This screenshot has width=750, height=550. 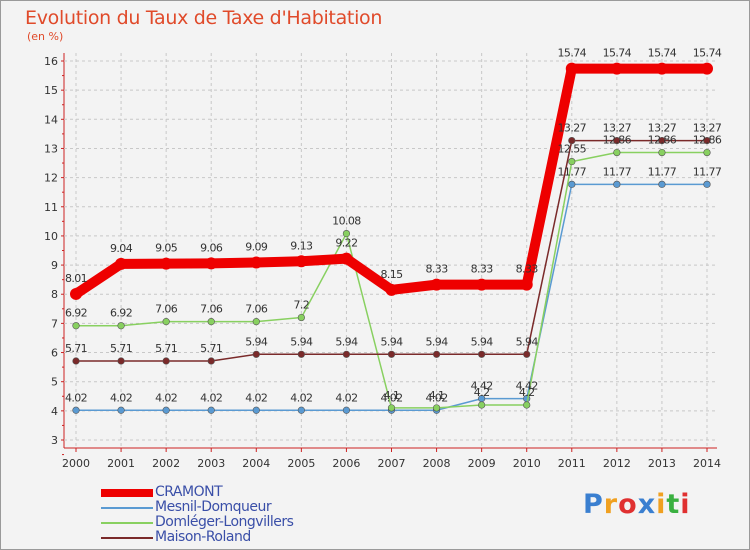 I want to click on x-tick-label: 2014, so click(x=707, y=463).